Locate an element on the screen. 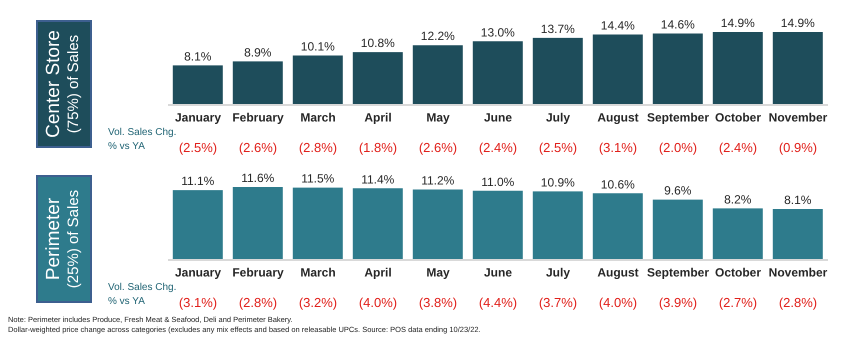  data-label: 10.9% is located at coordinates (558, 182).